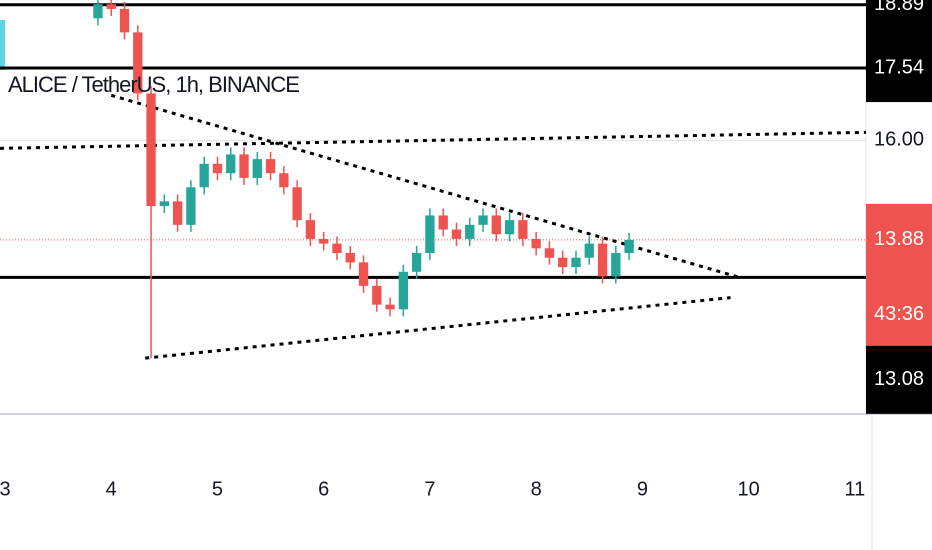 Image resolution: width=932 pixels, height=550 pixels. What do you see at coordinates (642, 489) in the screenshot?
I see `x-tick-label: 9` at bounding box center [642, 489].